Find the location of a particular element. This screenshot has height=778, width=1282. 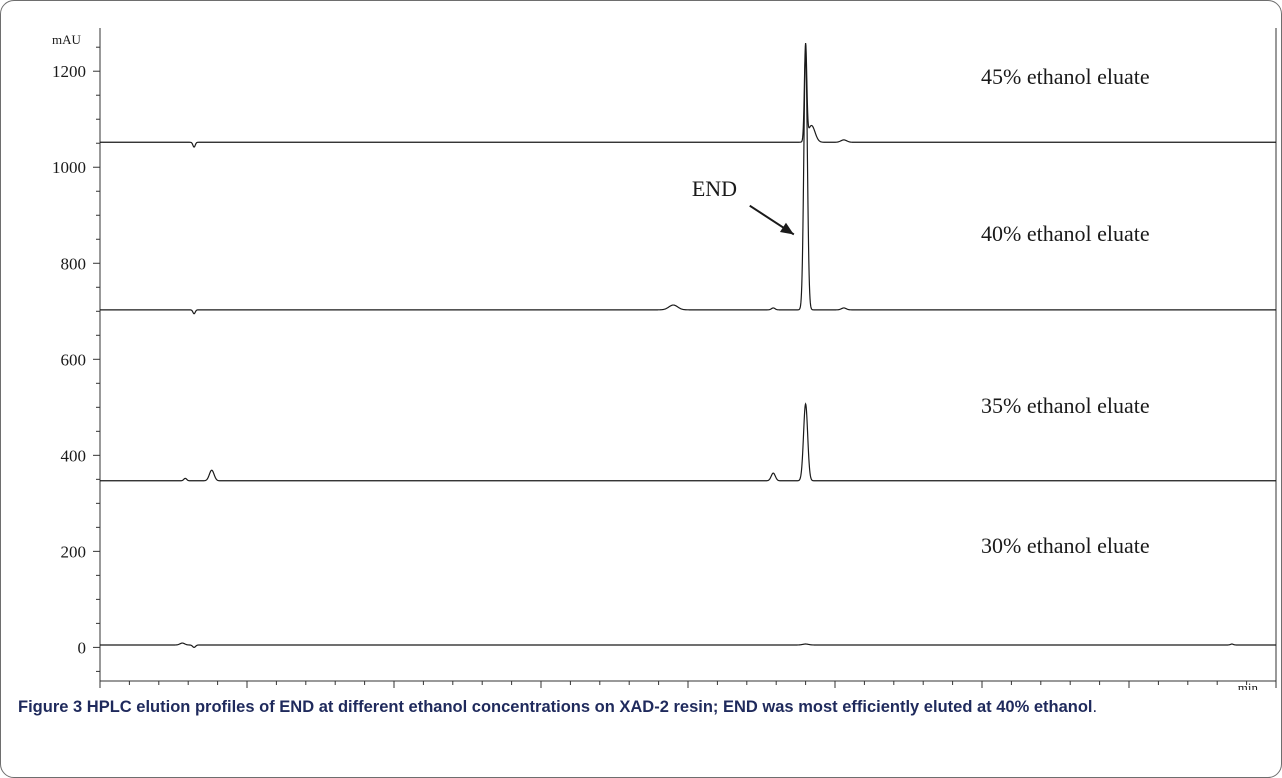

y-tick-label: 800 is located at coordinates (74, 263).